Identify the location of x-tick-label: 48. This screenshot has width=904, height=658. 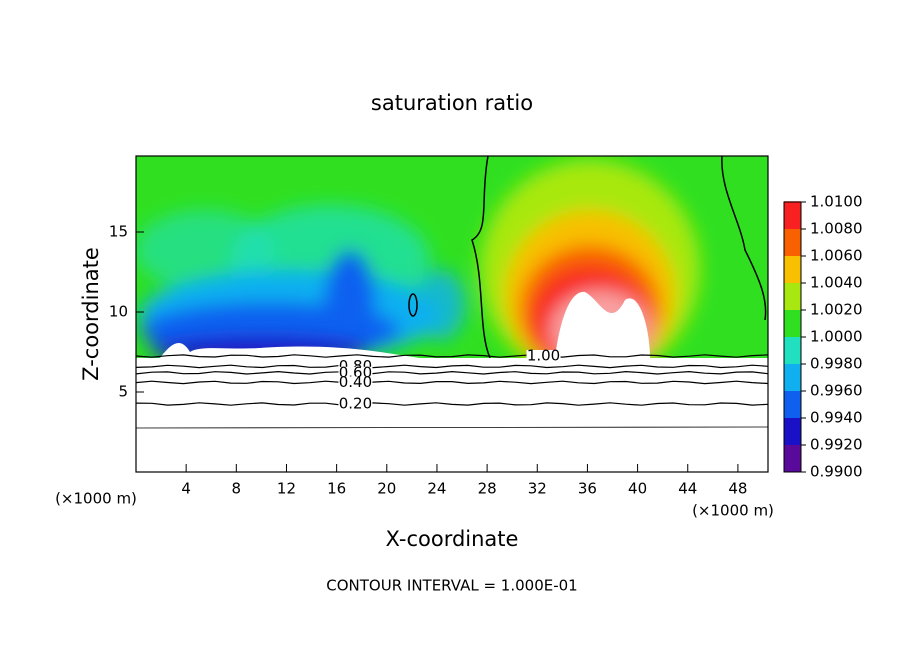
(737, 489).